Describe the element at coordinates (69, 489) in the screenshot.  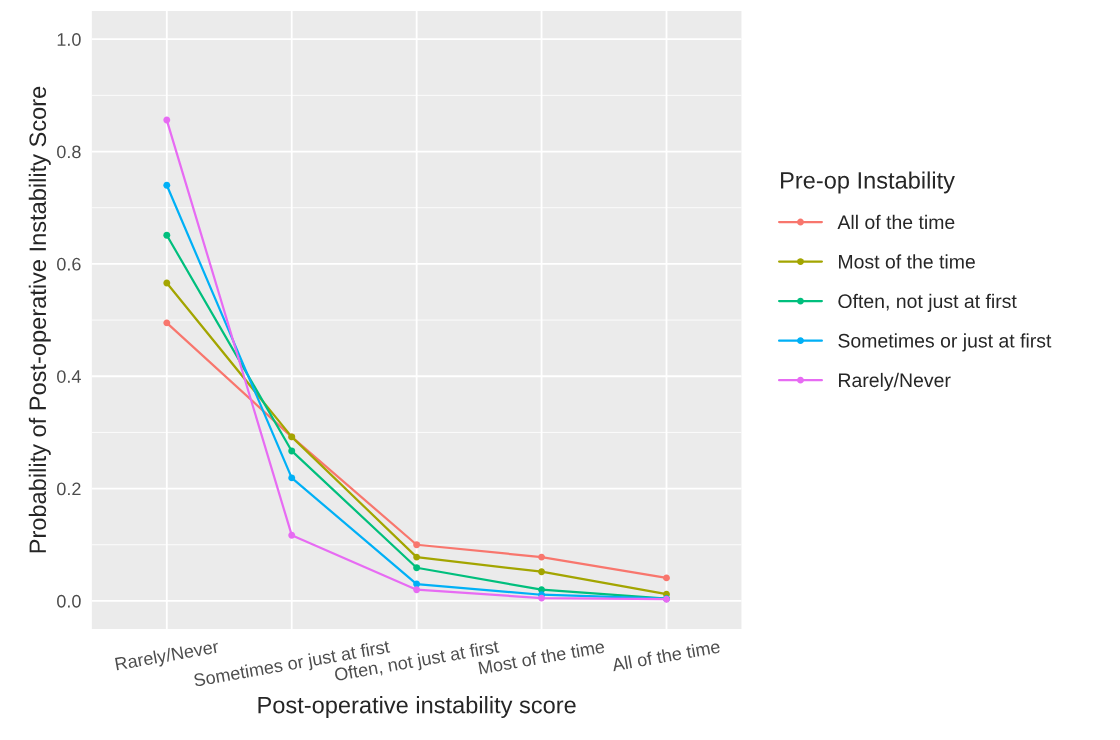
I see `y-tick-label: 0.2` at that location.